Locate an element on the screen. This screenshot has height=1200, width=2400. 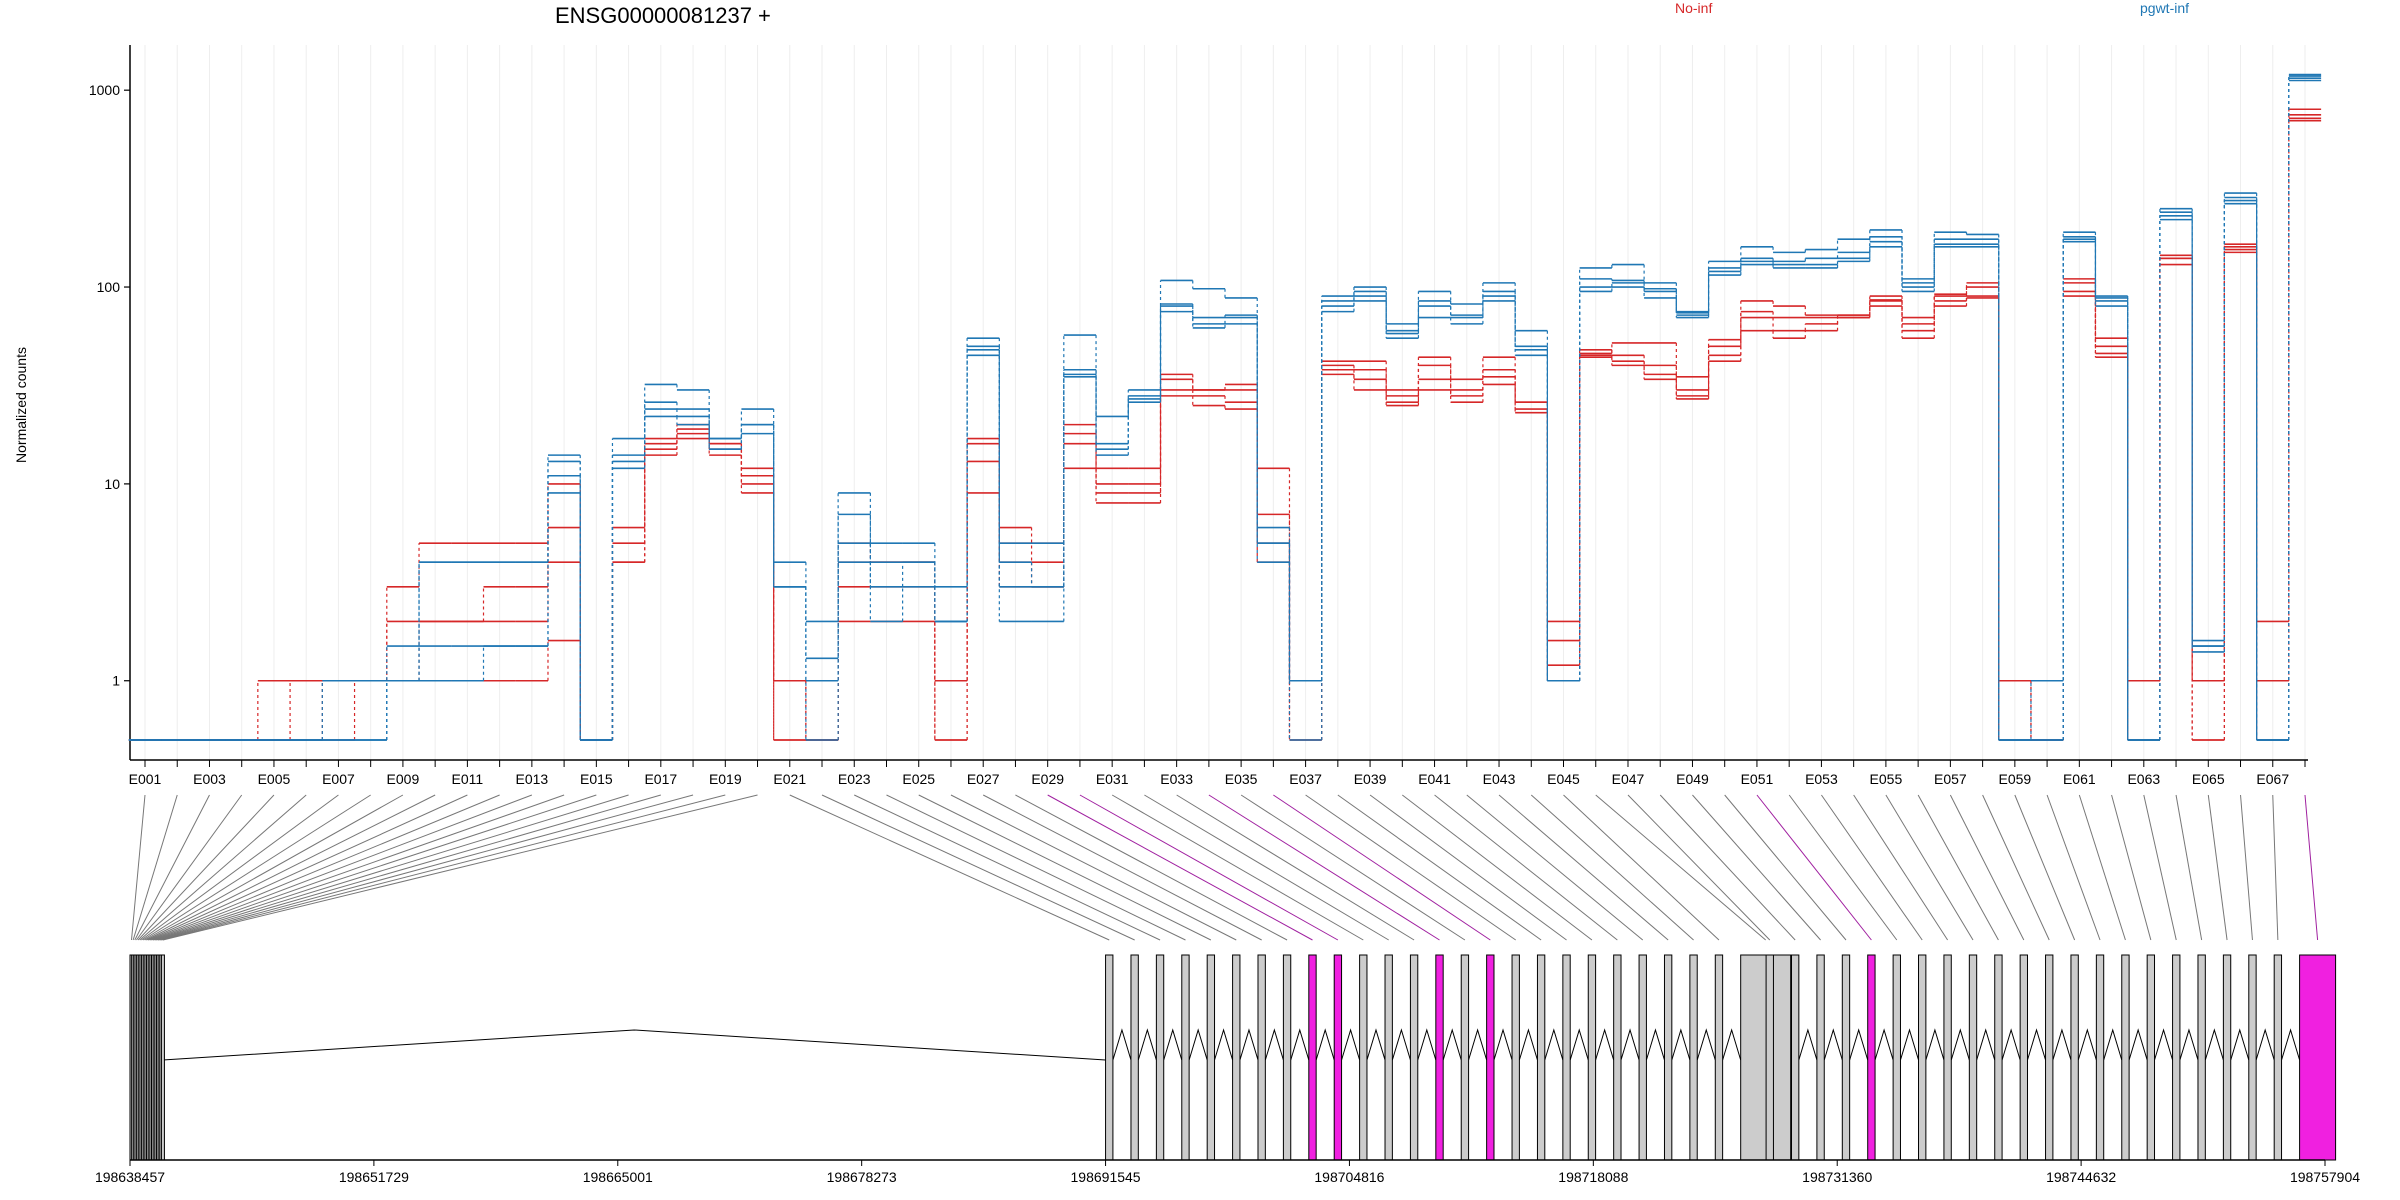
x-tick-label: E063 is located at coordinates (2143, 779).